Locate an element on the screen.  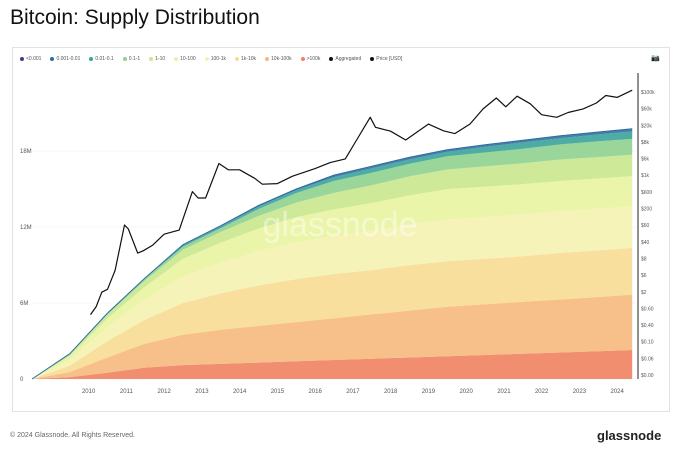
y-tick-right: $100k is located at coordinates (648, 93).